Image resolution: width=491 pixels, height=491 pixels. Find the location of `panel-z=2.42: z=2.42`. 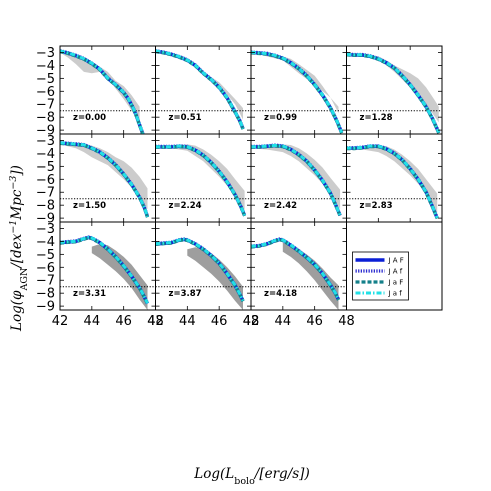

panel-z=2.42: z=2.42 is located at coordinates (298, 178).